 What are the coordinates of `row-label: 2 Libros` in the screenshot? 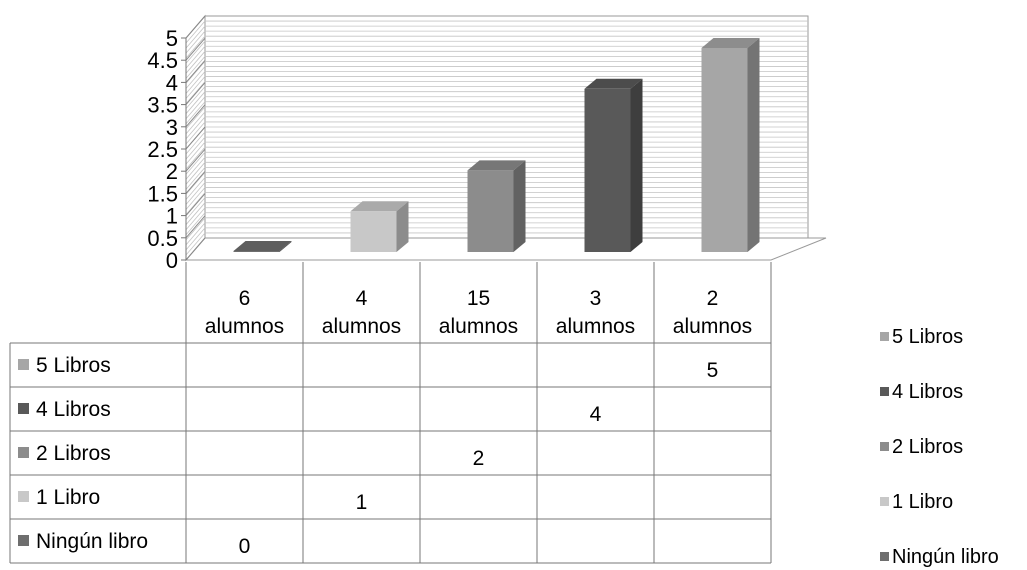 It's located at (73, 453).